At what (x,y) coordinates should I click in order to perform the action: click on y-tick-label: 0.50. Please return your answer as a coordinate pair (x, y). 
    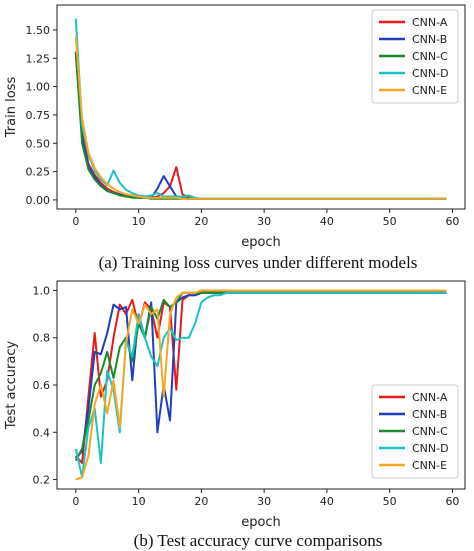
    Looking at the image, I should click on (38, 143).